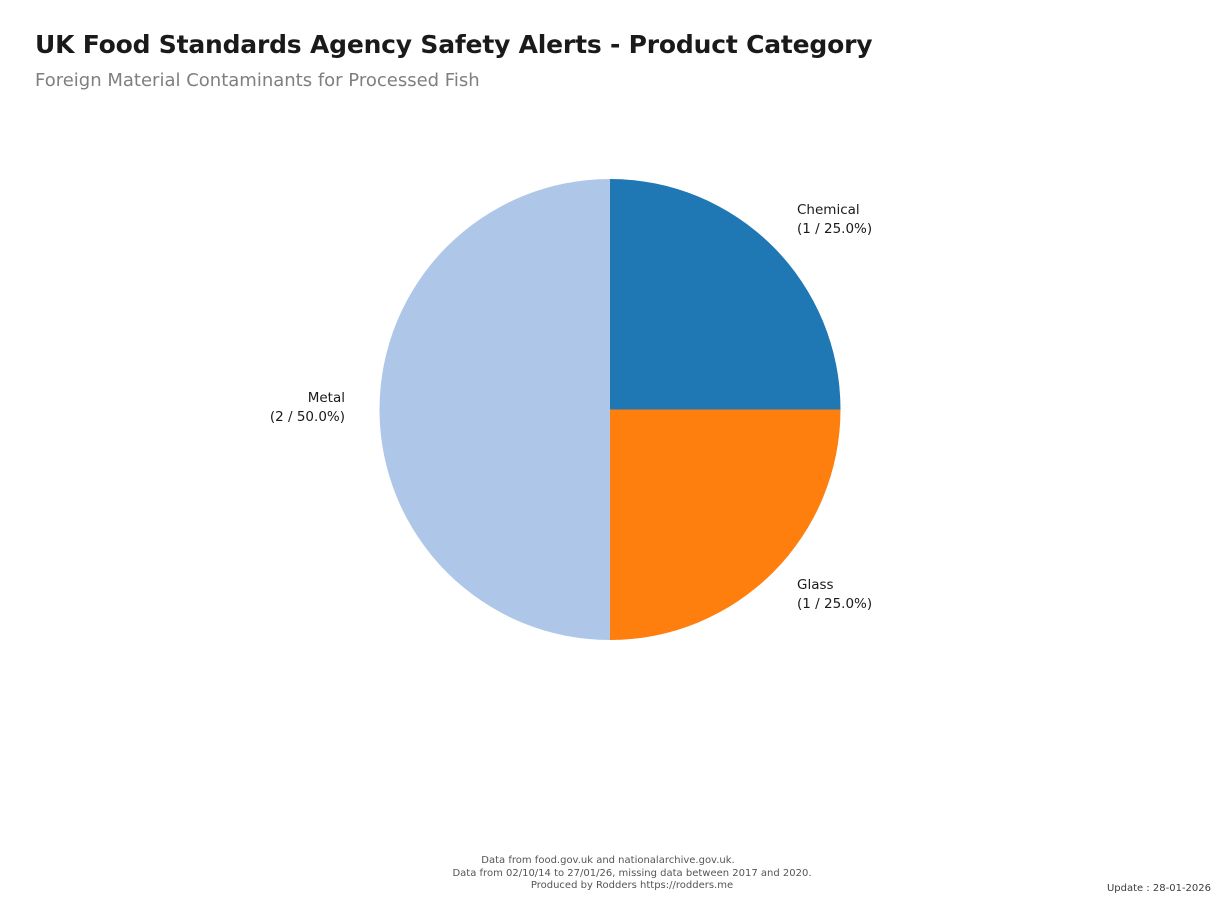 Image resolution: width=1220 pixels, height=905 pixels. Describe the element at coordinates (835, 604) in the screenshot. I see `pie-label-glass-detail: (1 / 25.0%)` at that location.